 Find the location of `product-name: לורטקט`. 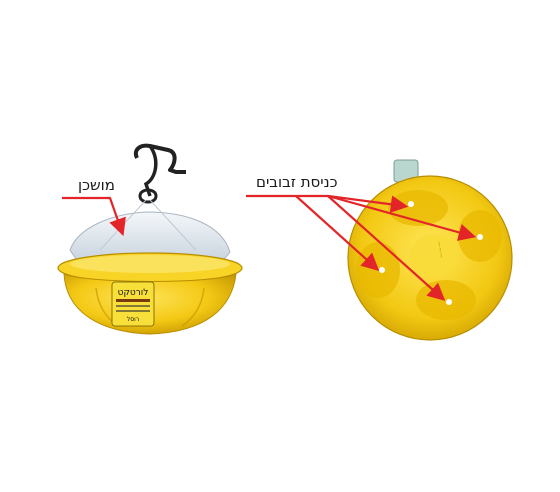

product-name: לורטקט is located at coordinates (133, 293).